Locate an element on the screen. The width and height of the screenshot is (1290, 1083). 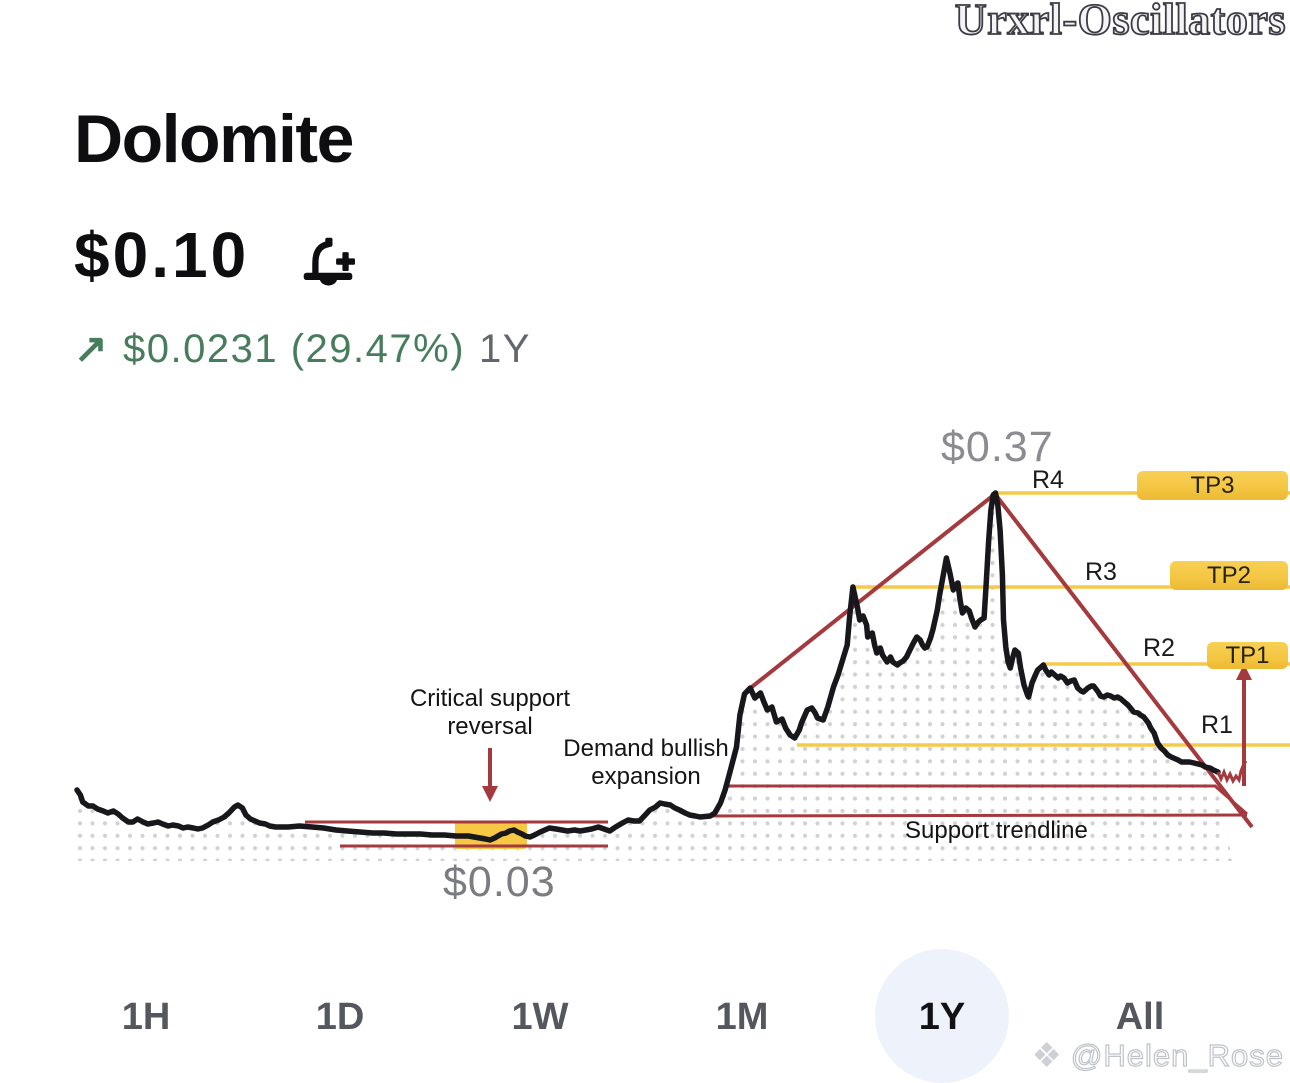
trendlines is located at coordinates (1000, 660).